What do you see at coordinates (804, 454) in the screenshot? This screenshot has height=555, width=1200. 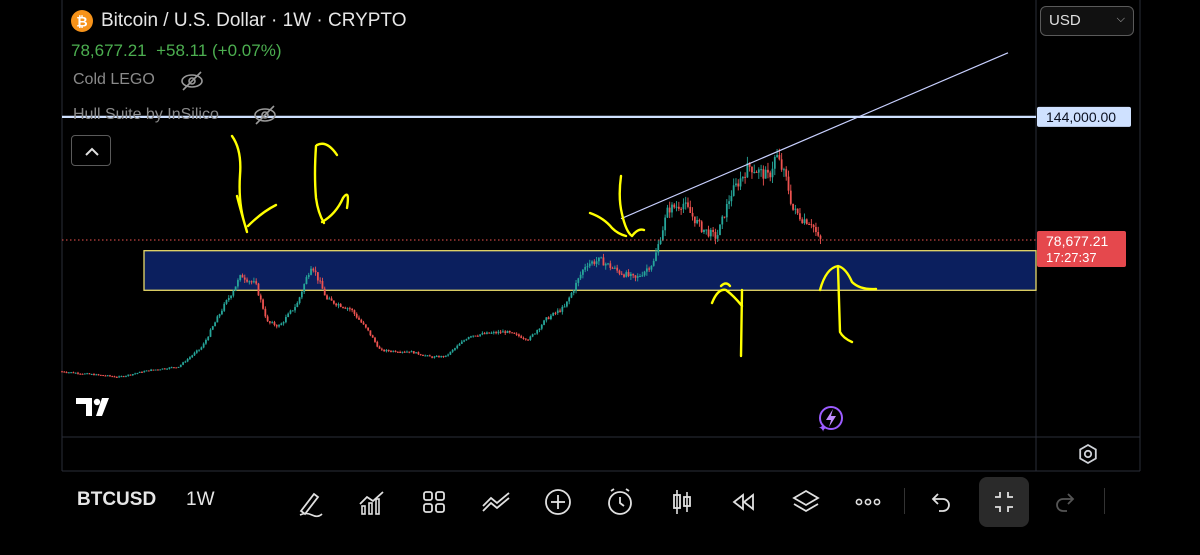 I see `x-axis-tick-label: 2026` at bounding box center [804, 454].